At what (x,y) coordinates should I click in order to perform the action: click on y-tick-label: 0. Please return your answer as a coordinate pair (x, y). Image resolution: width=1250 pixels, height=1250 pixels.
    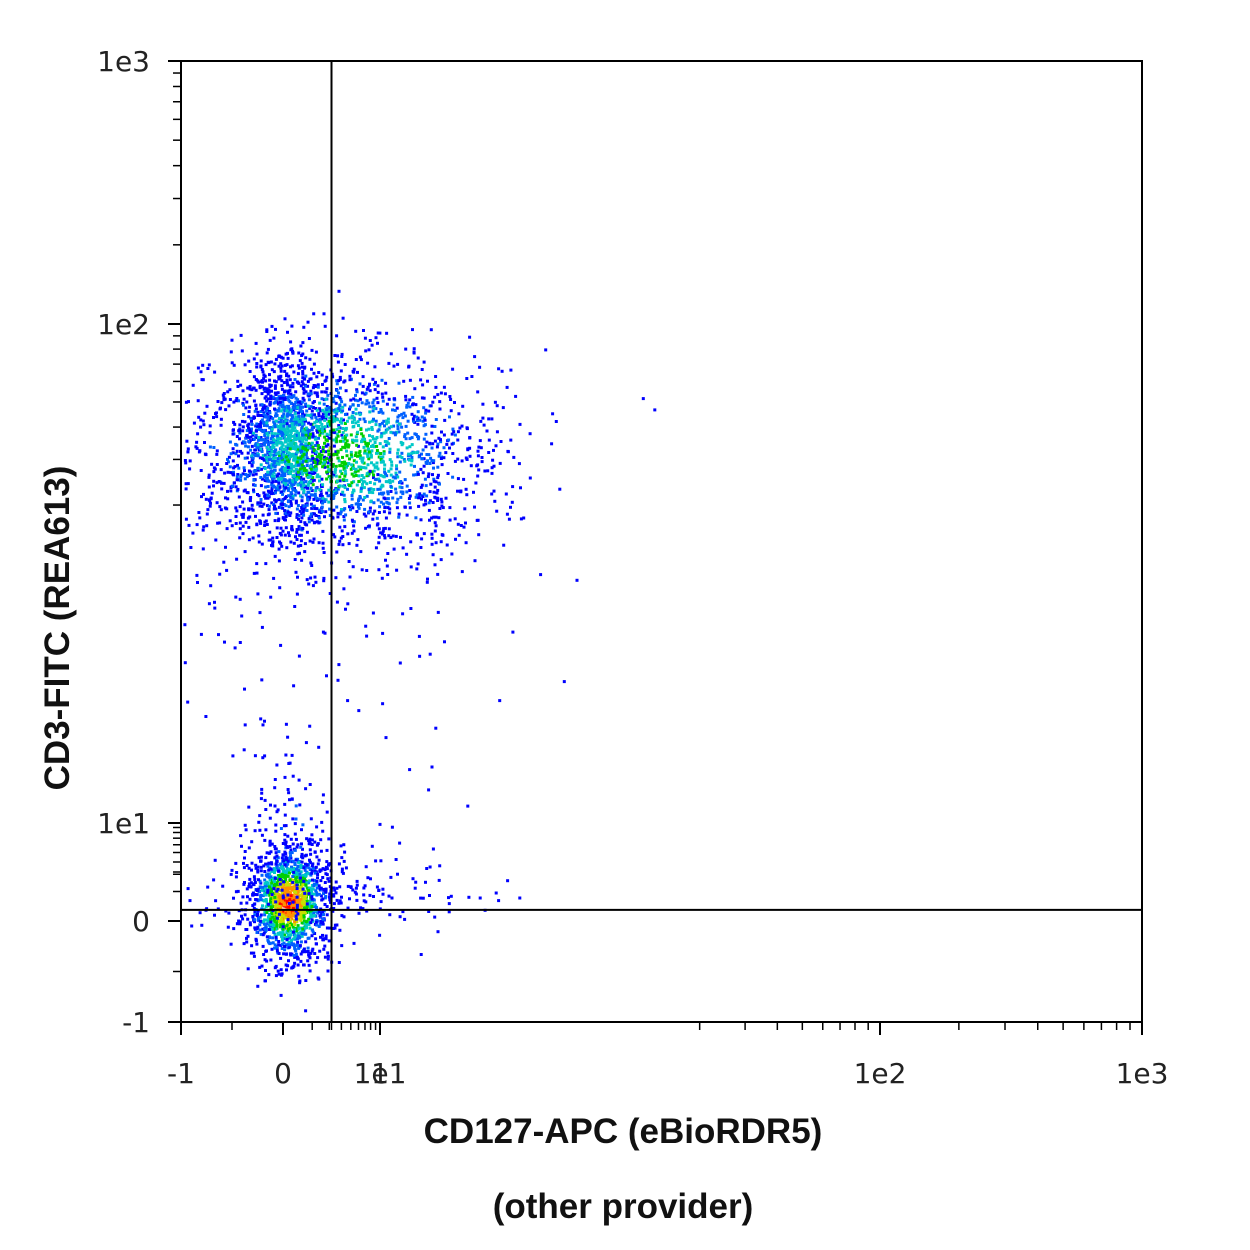
    Looking at the image, I should click on (141, 921).